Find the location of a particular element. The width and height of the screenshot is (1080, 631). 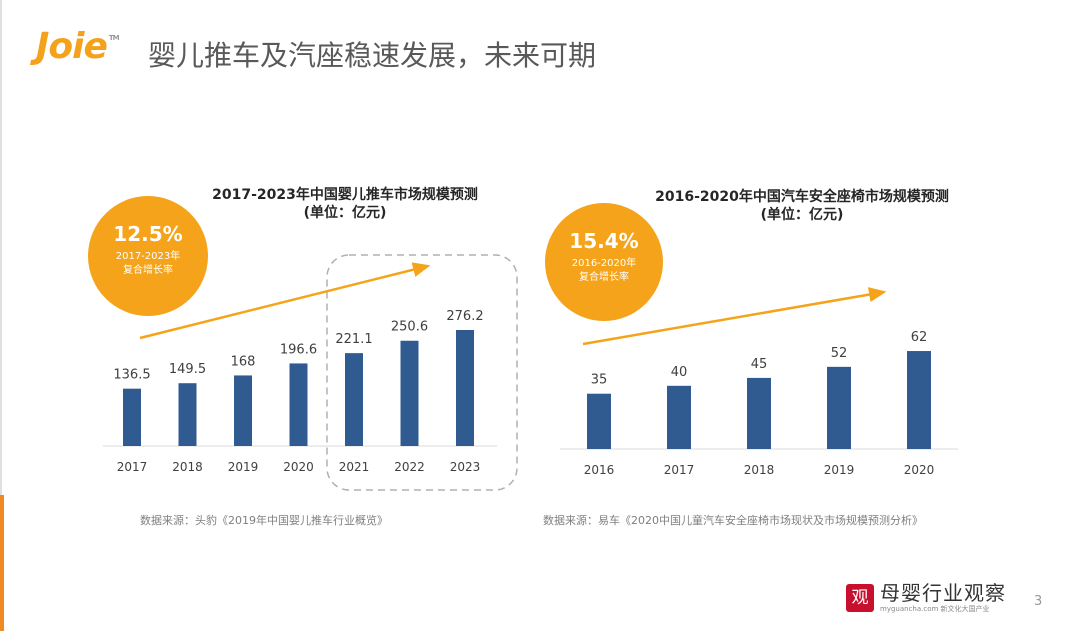

chart1-category-label-2021: 2021 is located at coordinates (354, 467).